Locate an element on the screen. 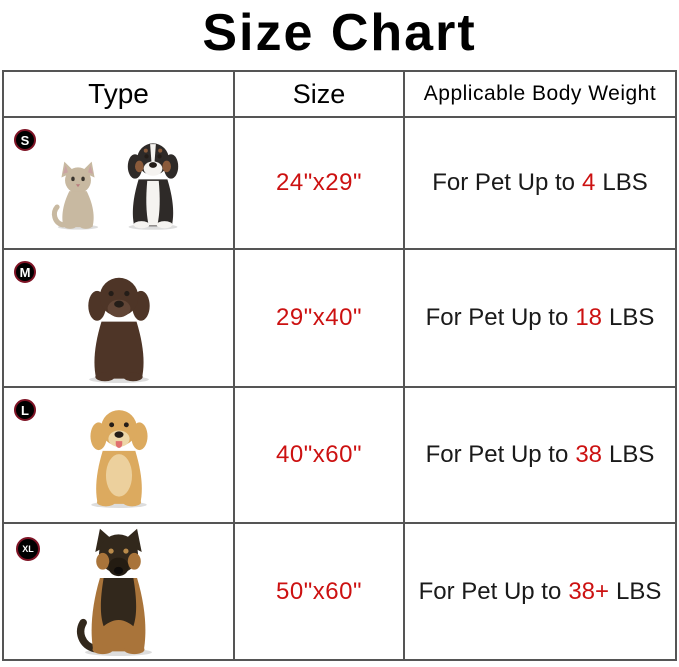 This screenshot has height=667, width=679. table-header-row: Type Size Applicable Body Weight is located at coordinates (339, 94).